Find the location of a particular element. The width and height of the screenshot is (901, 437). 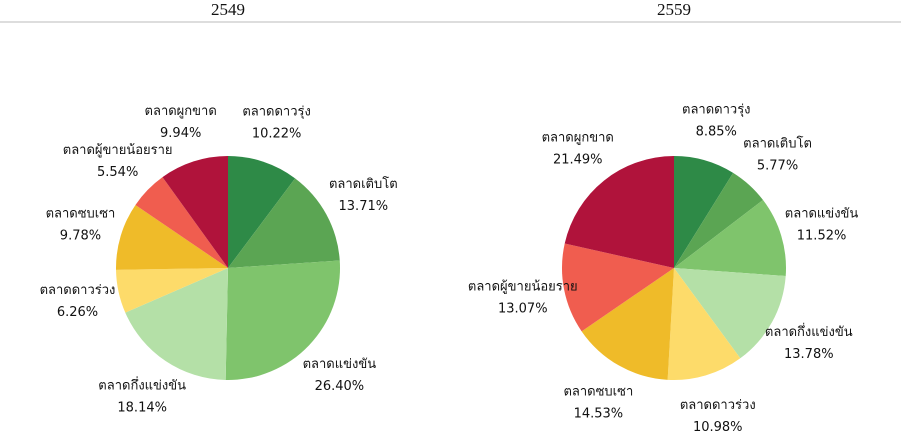

chart-title: 2549 is located at coordinates (228, 9).